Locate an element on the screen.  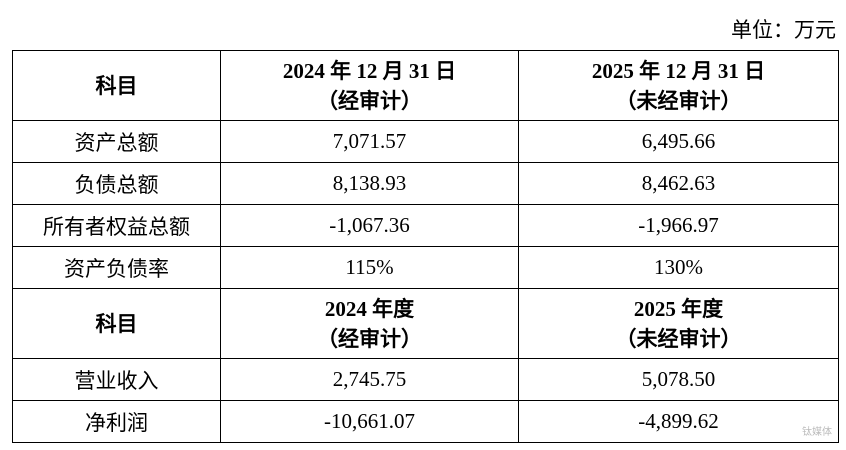
header-line: 2025 年 12 月 31 日 is located at coordinates (678, 70).